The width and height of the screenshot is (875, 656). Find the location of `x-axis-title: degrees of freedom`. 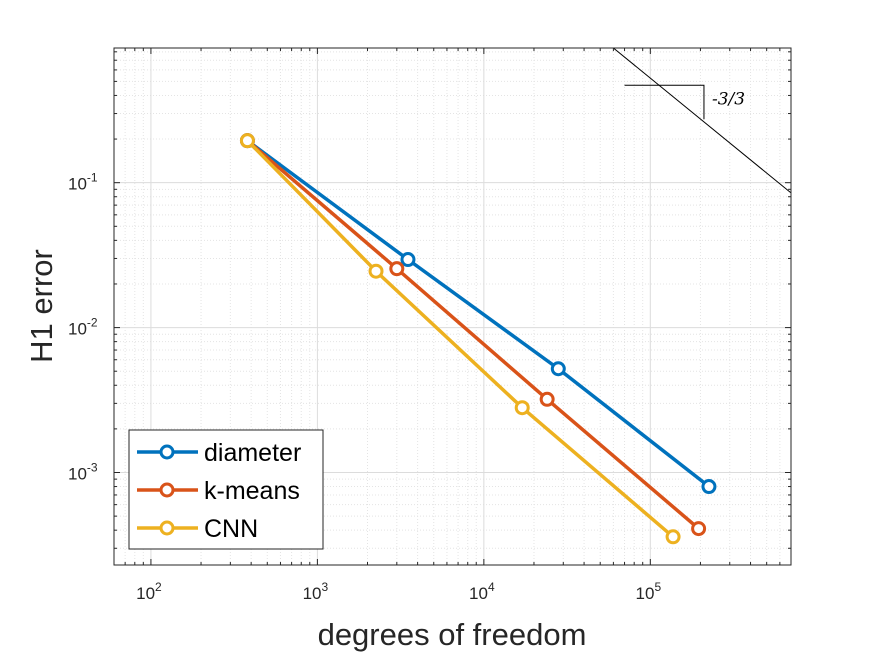

x-axis-title: degrees of freedom is located at coordinates (452, 634).